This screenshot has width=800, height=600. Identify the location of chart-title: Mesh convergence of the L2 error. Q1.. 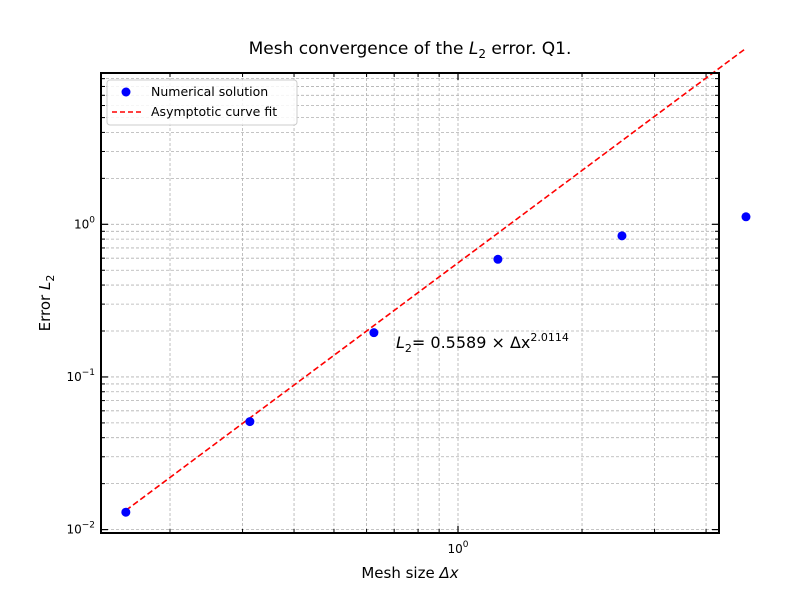
(410, 50).